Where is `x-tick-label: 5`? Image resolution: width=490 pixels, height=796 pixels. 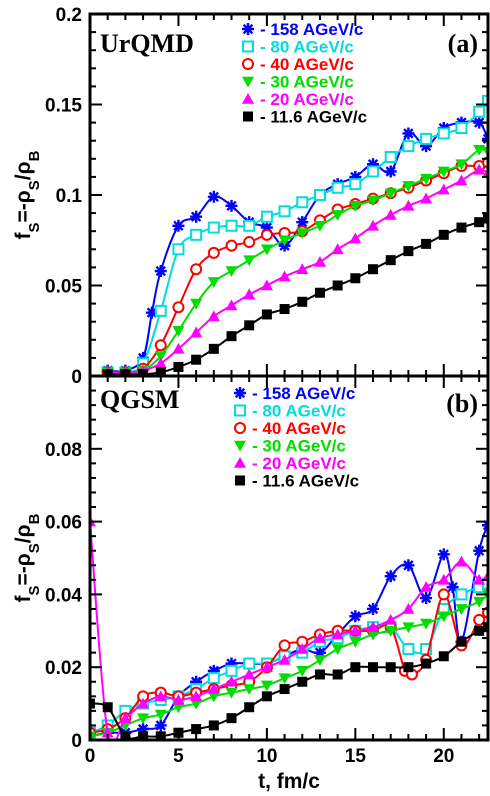
x-tick-label: 5 is located at coordinates (178, 756).